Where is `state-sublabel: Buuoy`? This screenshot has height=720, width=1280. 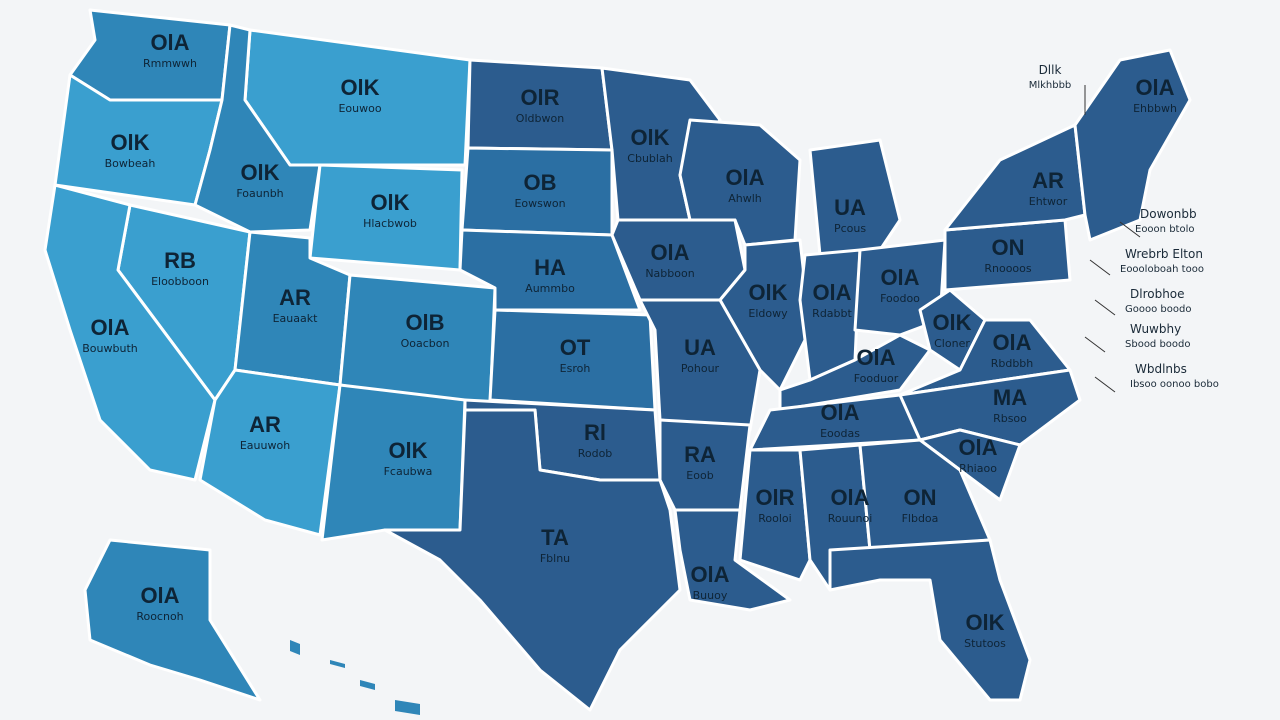
state-sublabel: Buuoy is located at coordinates (710, 595).